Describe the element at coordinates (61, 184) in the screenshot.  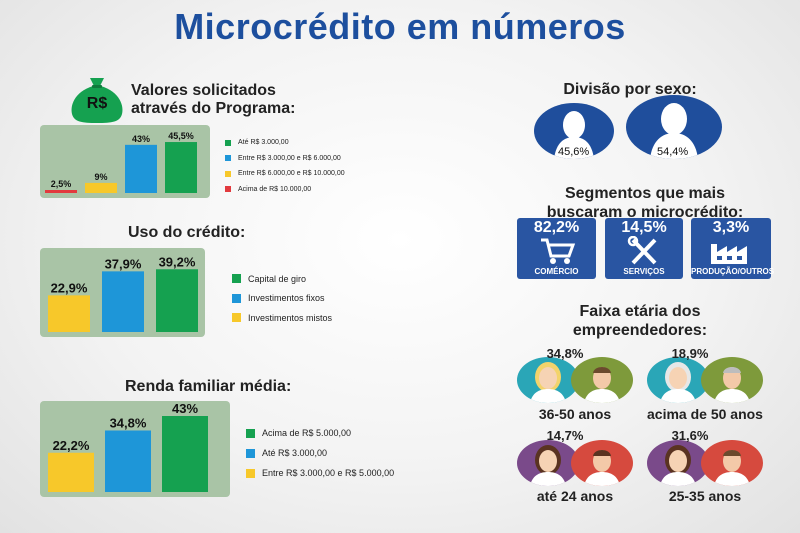
I see `bar-value-label-0: 2,5%` at that location.